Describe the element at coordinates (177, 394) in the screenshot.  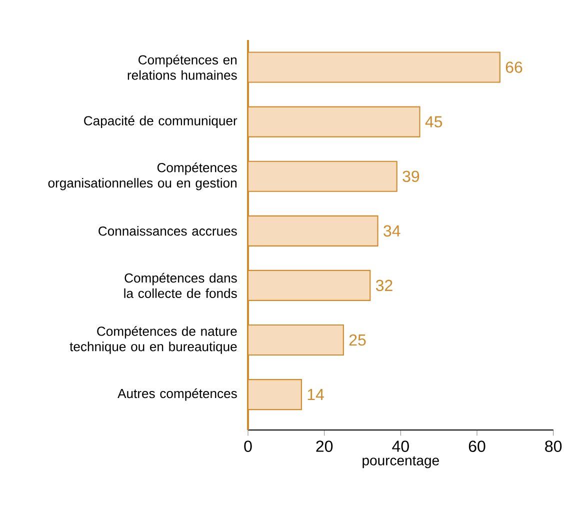
I see `y-tick-label: Autres compétences` at that location.